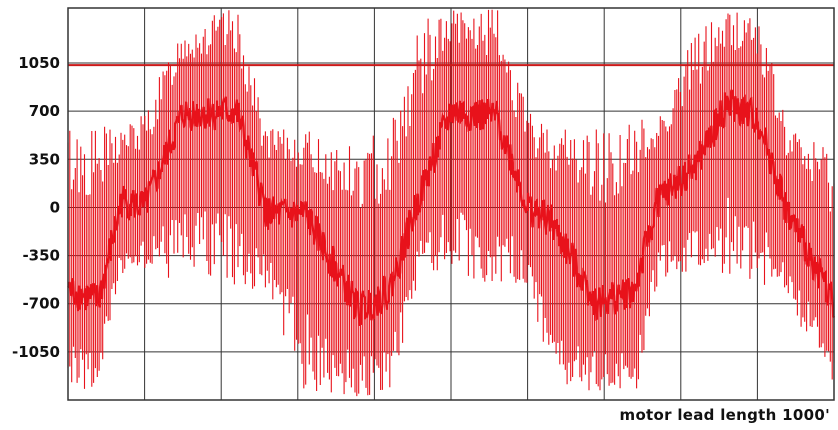  I want to click on y-axis-ticks: 1050 700 350 0 -350 -700 -1050, so click(36, 207).